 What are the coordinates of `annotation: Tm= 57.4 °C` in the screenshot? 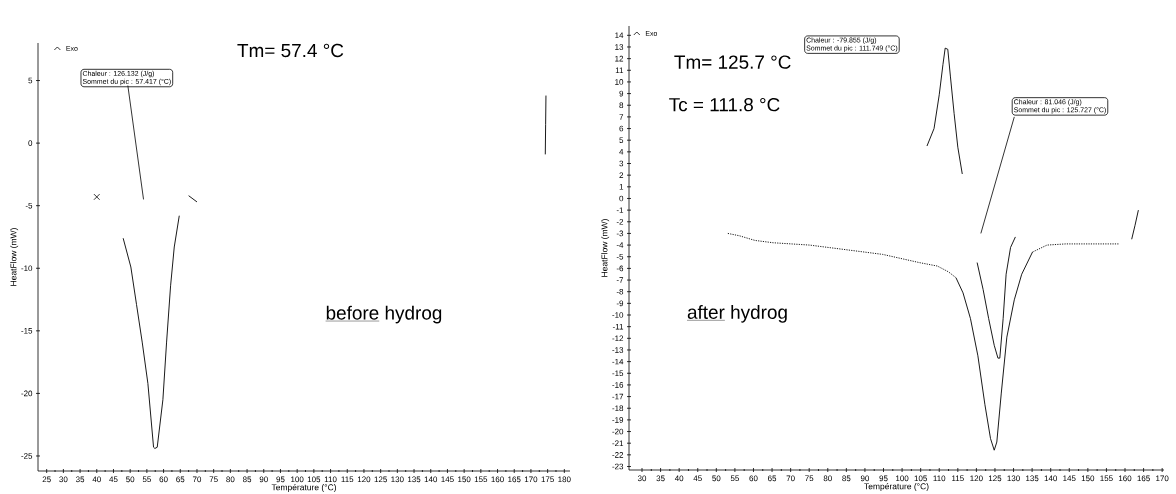 It's located at (290, 50).